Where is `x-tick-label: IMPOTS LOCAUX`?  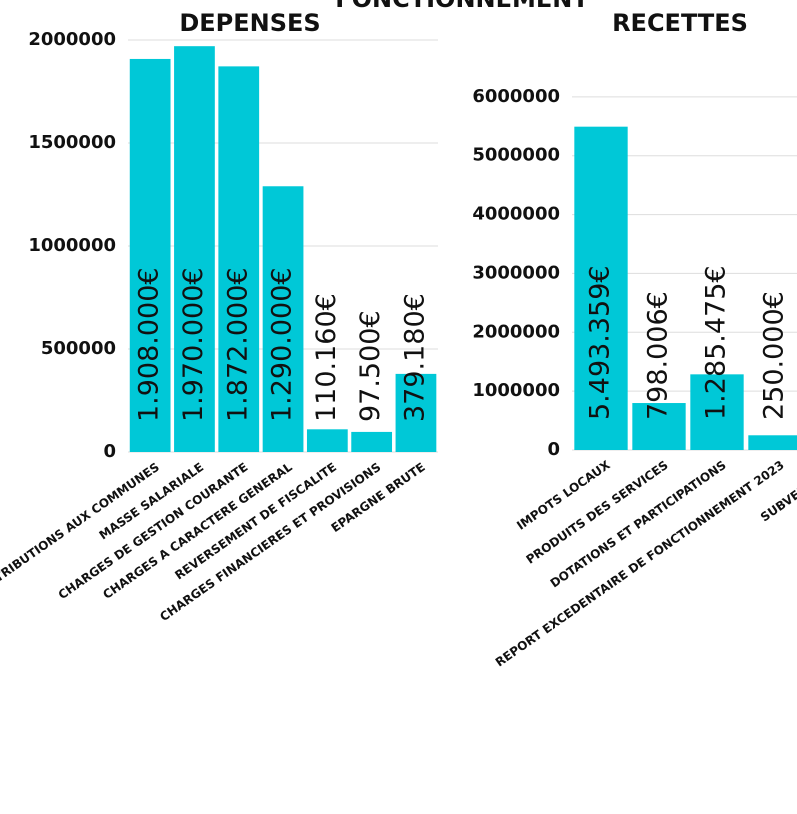
x-tick-label: IMPOTS LOCAUX is located at coordinates (563, 494).